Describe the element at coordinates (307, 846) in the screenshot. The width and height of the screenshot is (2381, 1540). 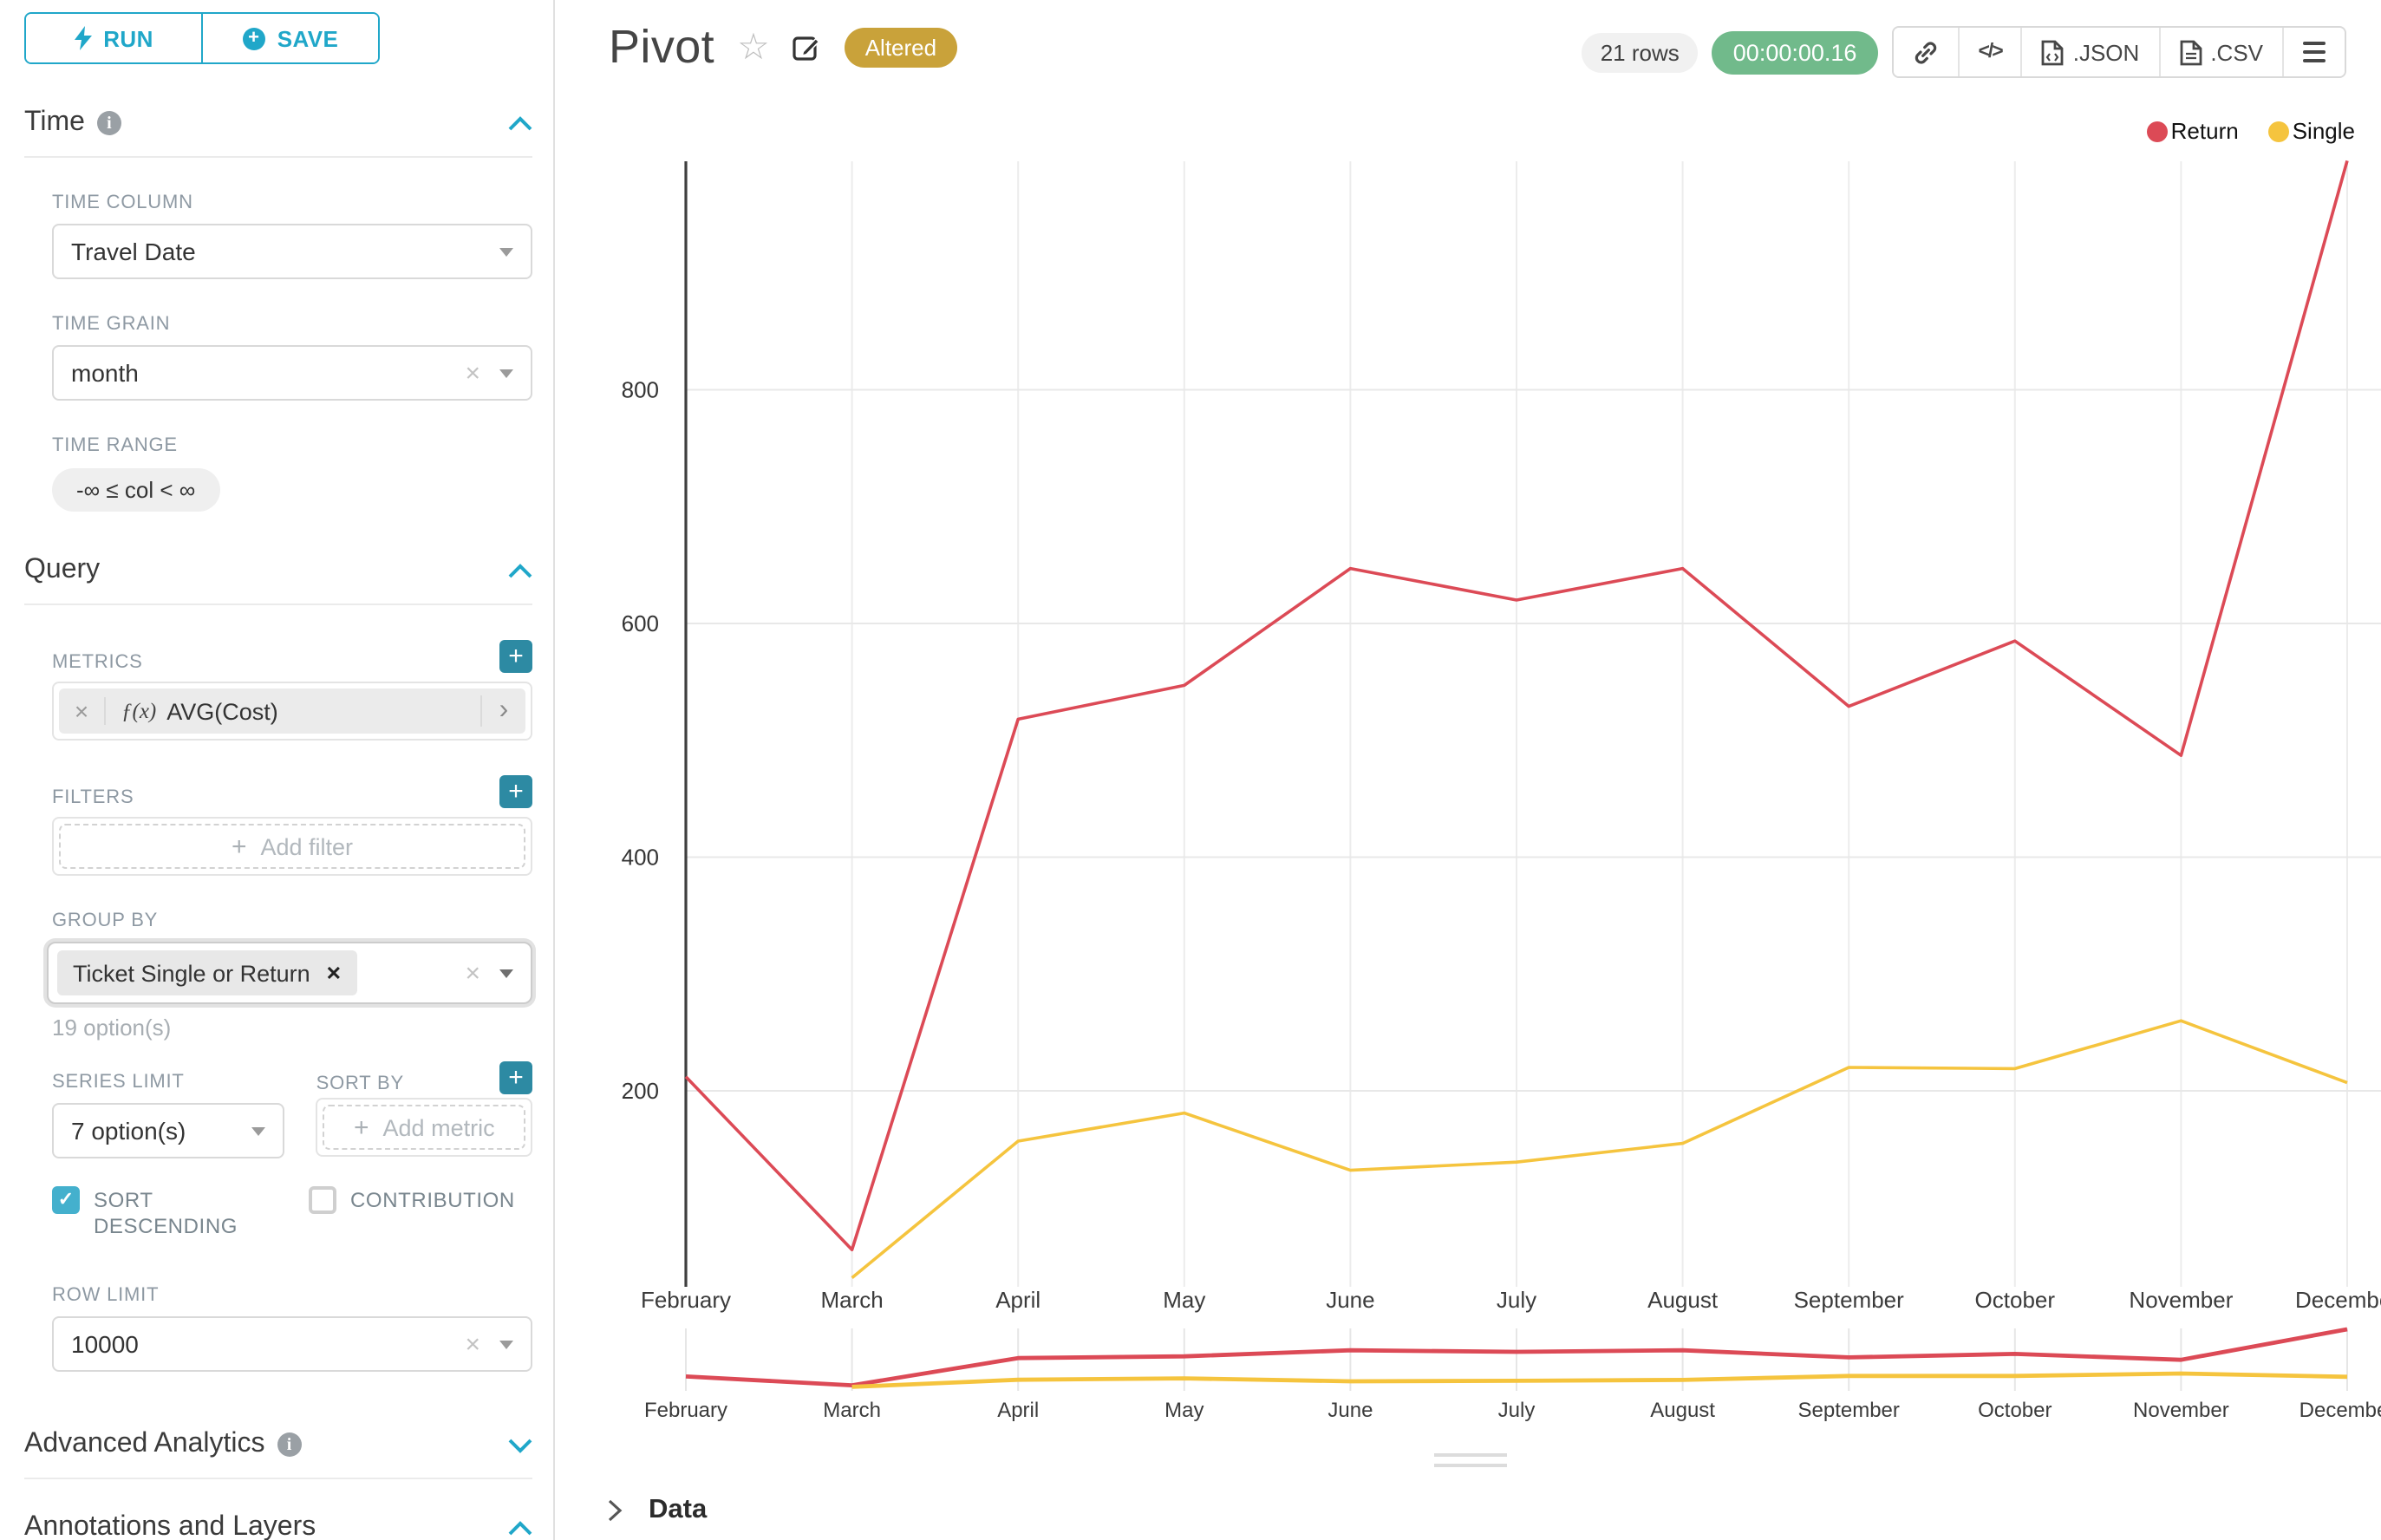
I see `add-filter-placeholder: Add filter` at that location.